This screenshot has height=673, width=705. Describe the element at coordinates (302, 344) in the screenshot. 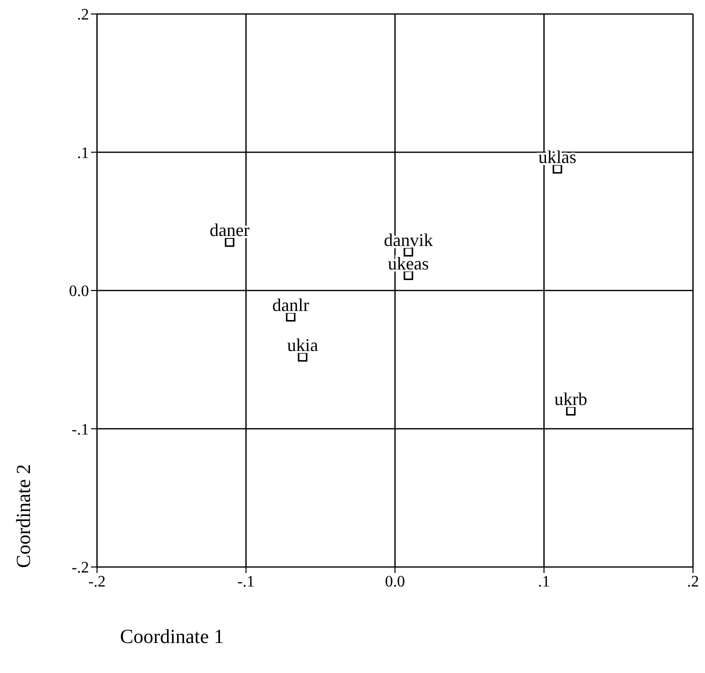

I see `annotation: ukia` at that location.